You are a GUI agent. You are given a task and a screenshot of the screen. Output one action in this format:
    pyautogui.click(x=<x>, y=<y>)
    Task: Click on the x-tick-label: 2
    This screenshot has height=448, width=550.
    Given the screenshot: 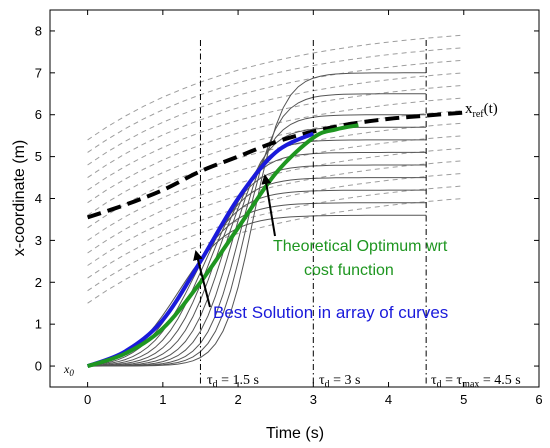 What is the action you would take?
    pyautogui.click(x=237, y=399)
    